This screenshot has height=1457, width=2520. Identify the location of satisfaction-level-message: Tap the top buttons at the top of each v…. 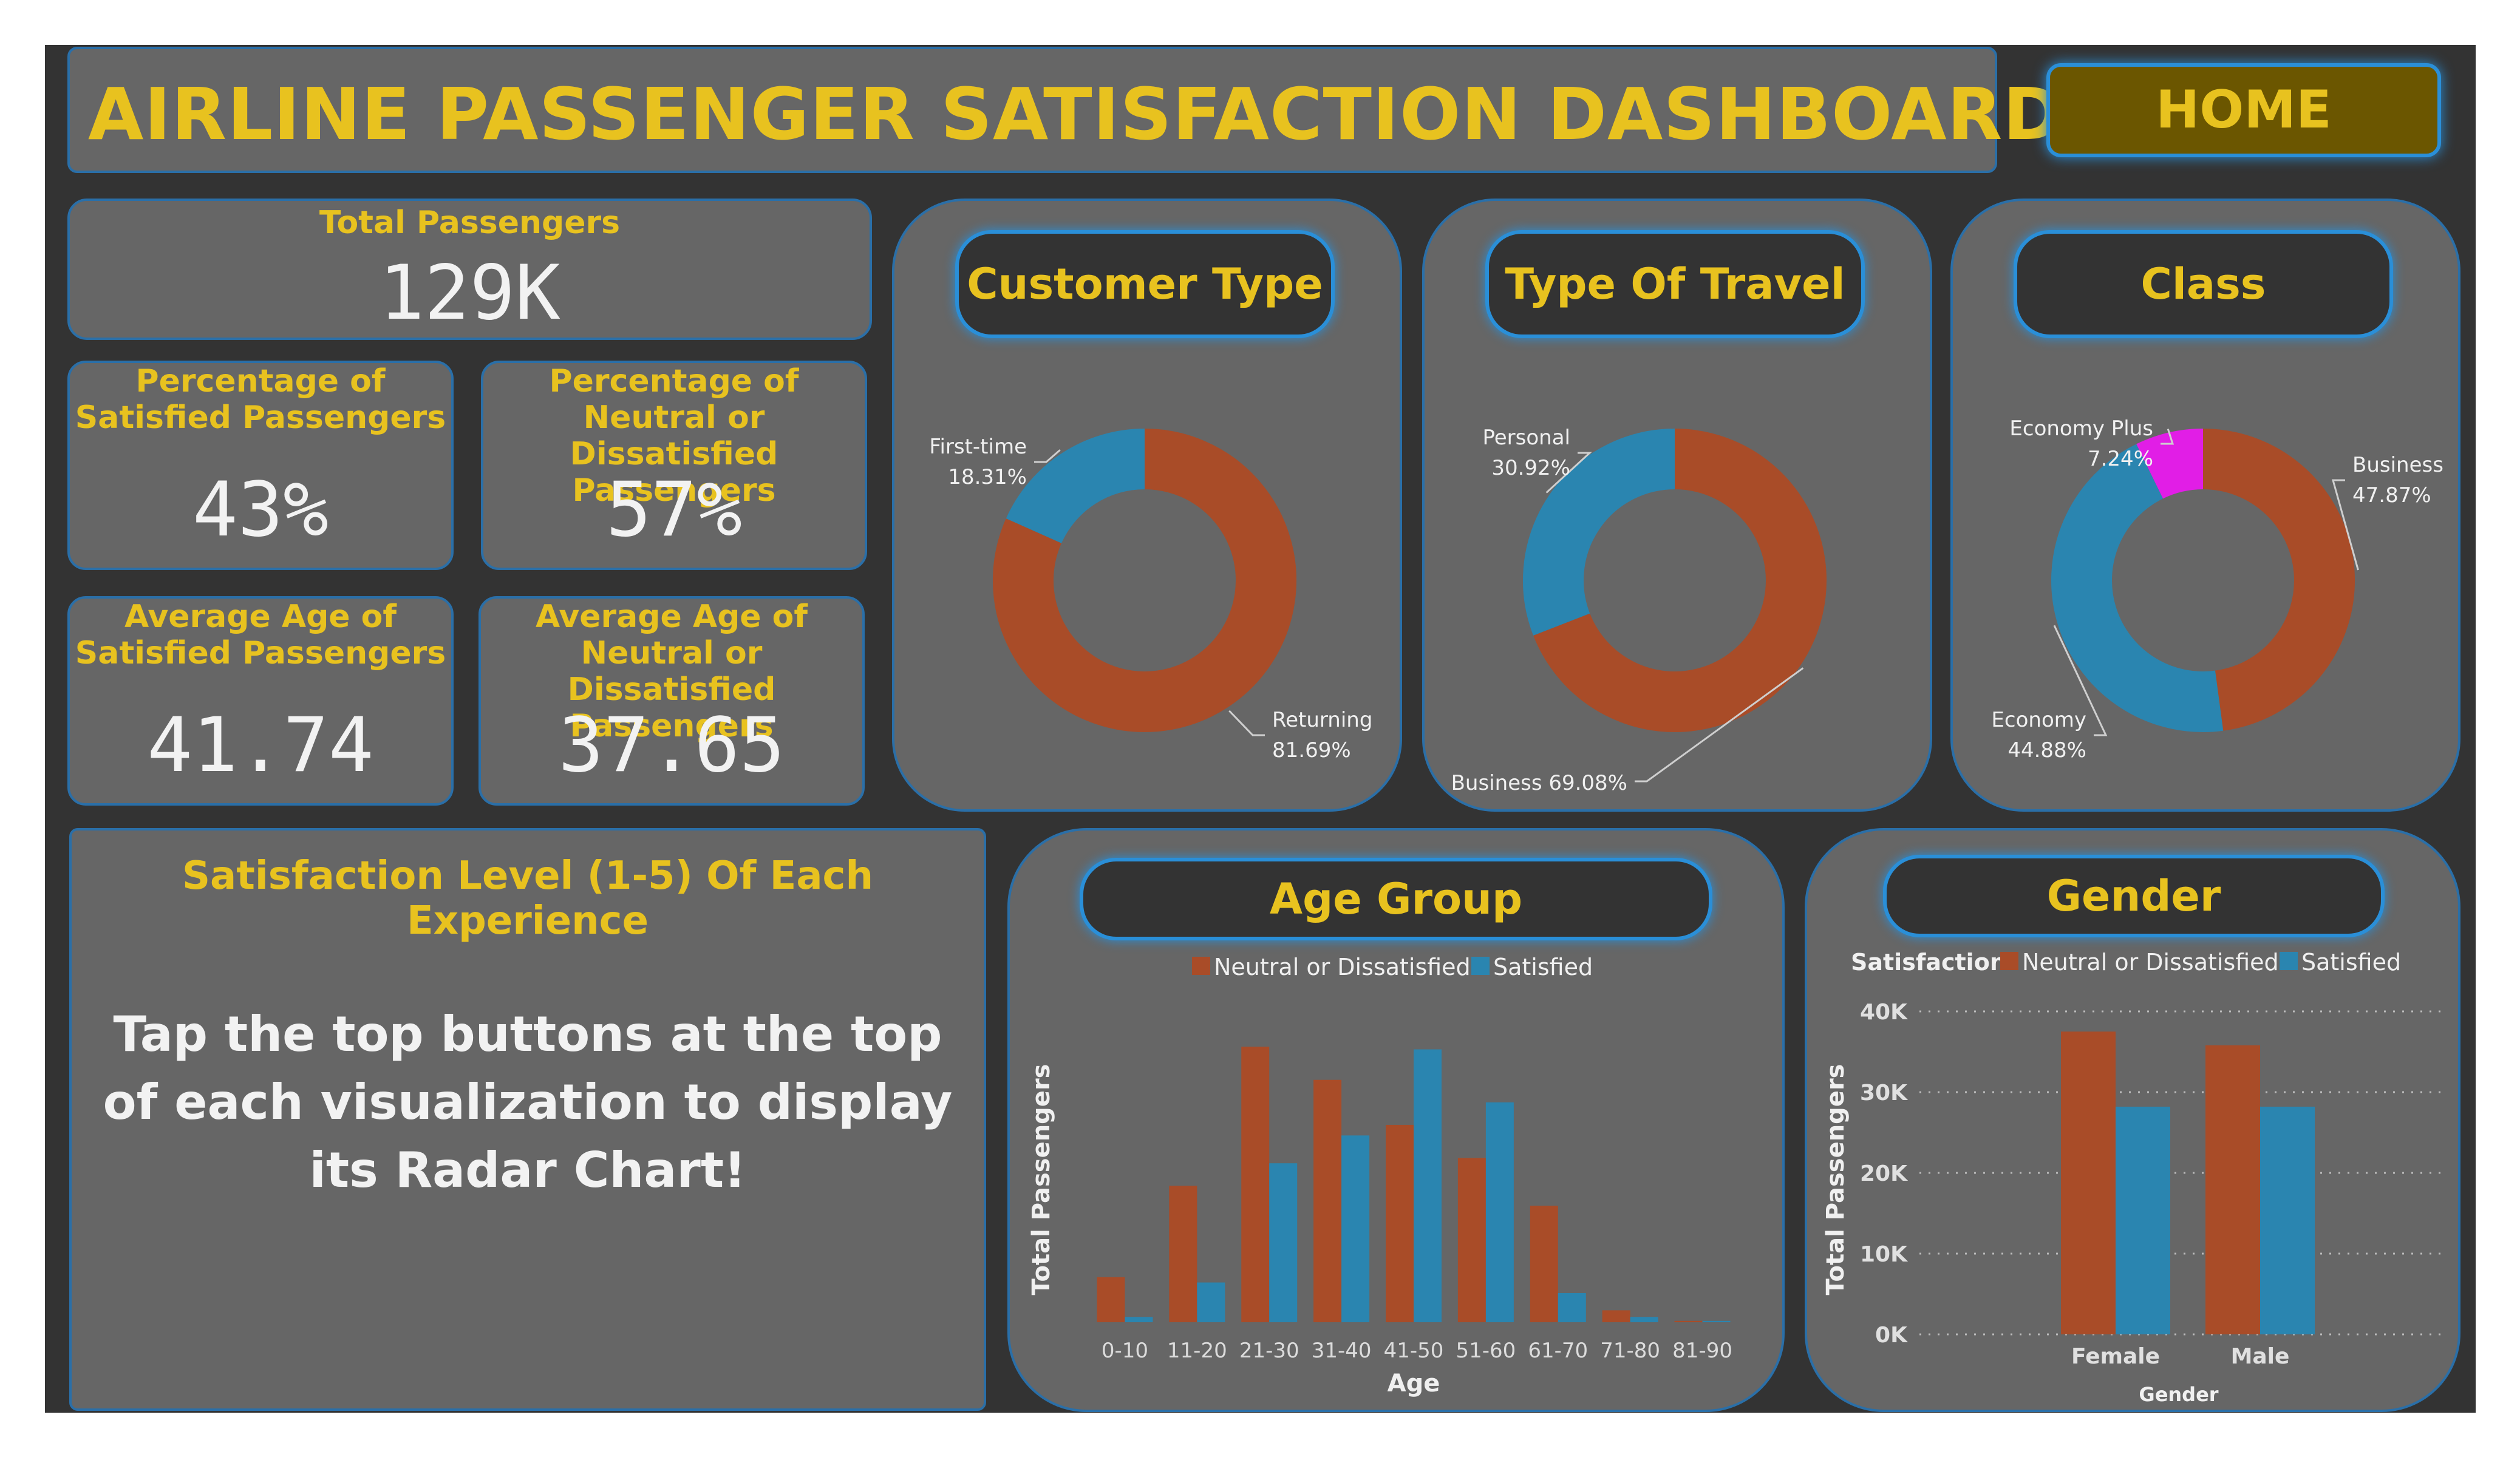
(528, 1102).